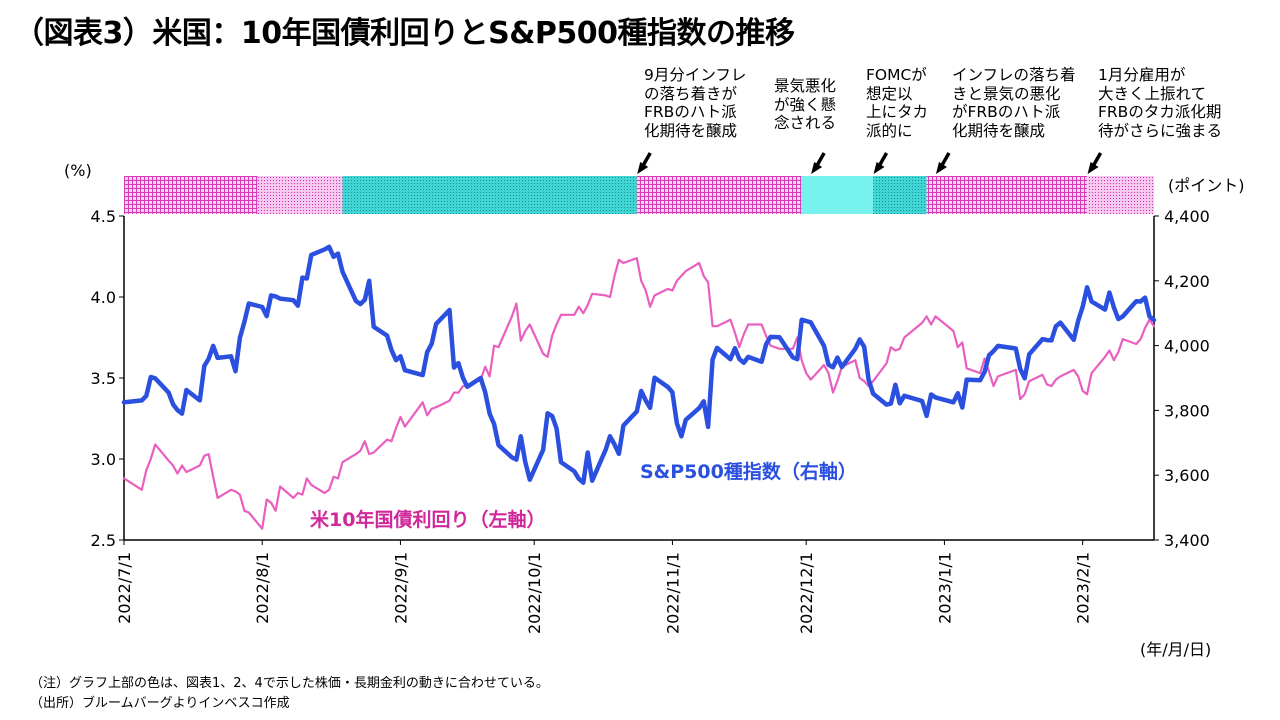  What do you see at coordinates (103, 540) in the screenshot?
I see `left-tick-label: 2.5` at bounding box center [103, 540].